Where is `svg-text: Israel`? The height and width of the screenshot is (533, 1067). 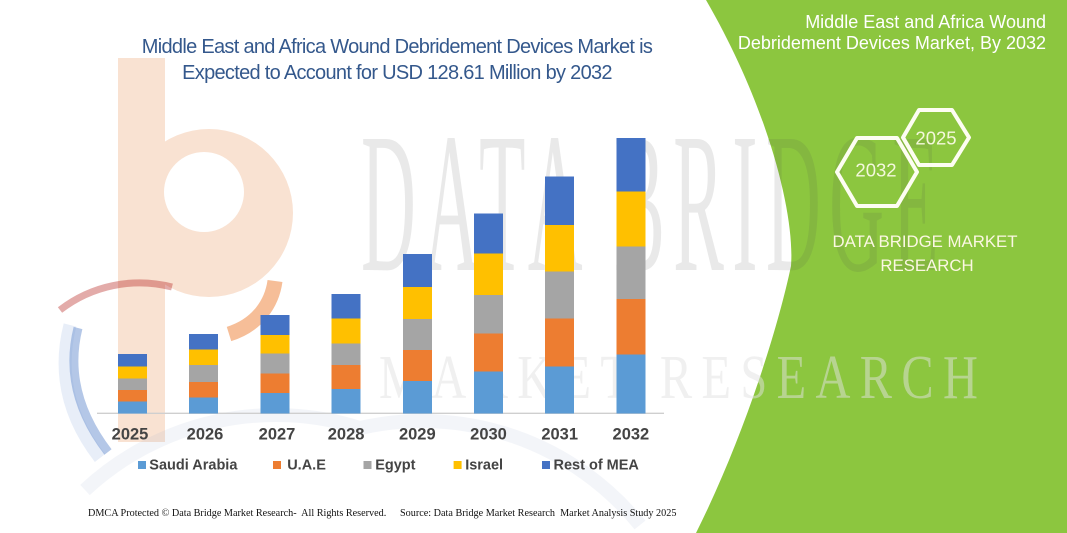 svg-text: Israel is located at coordinates (484, 466).